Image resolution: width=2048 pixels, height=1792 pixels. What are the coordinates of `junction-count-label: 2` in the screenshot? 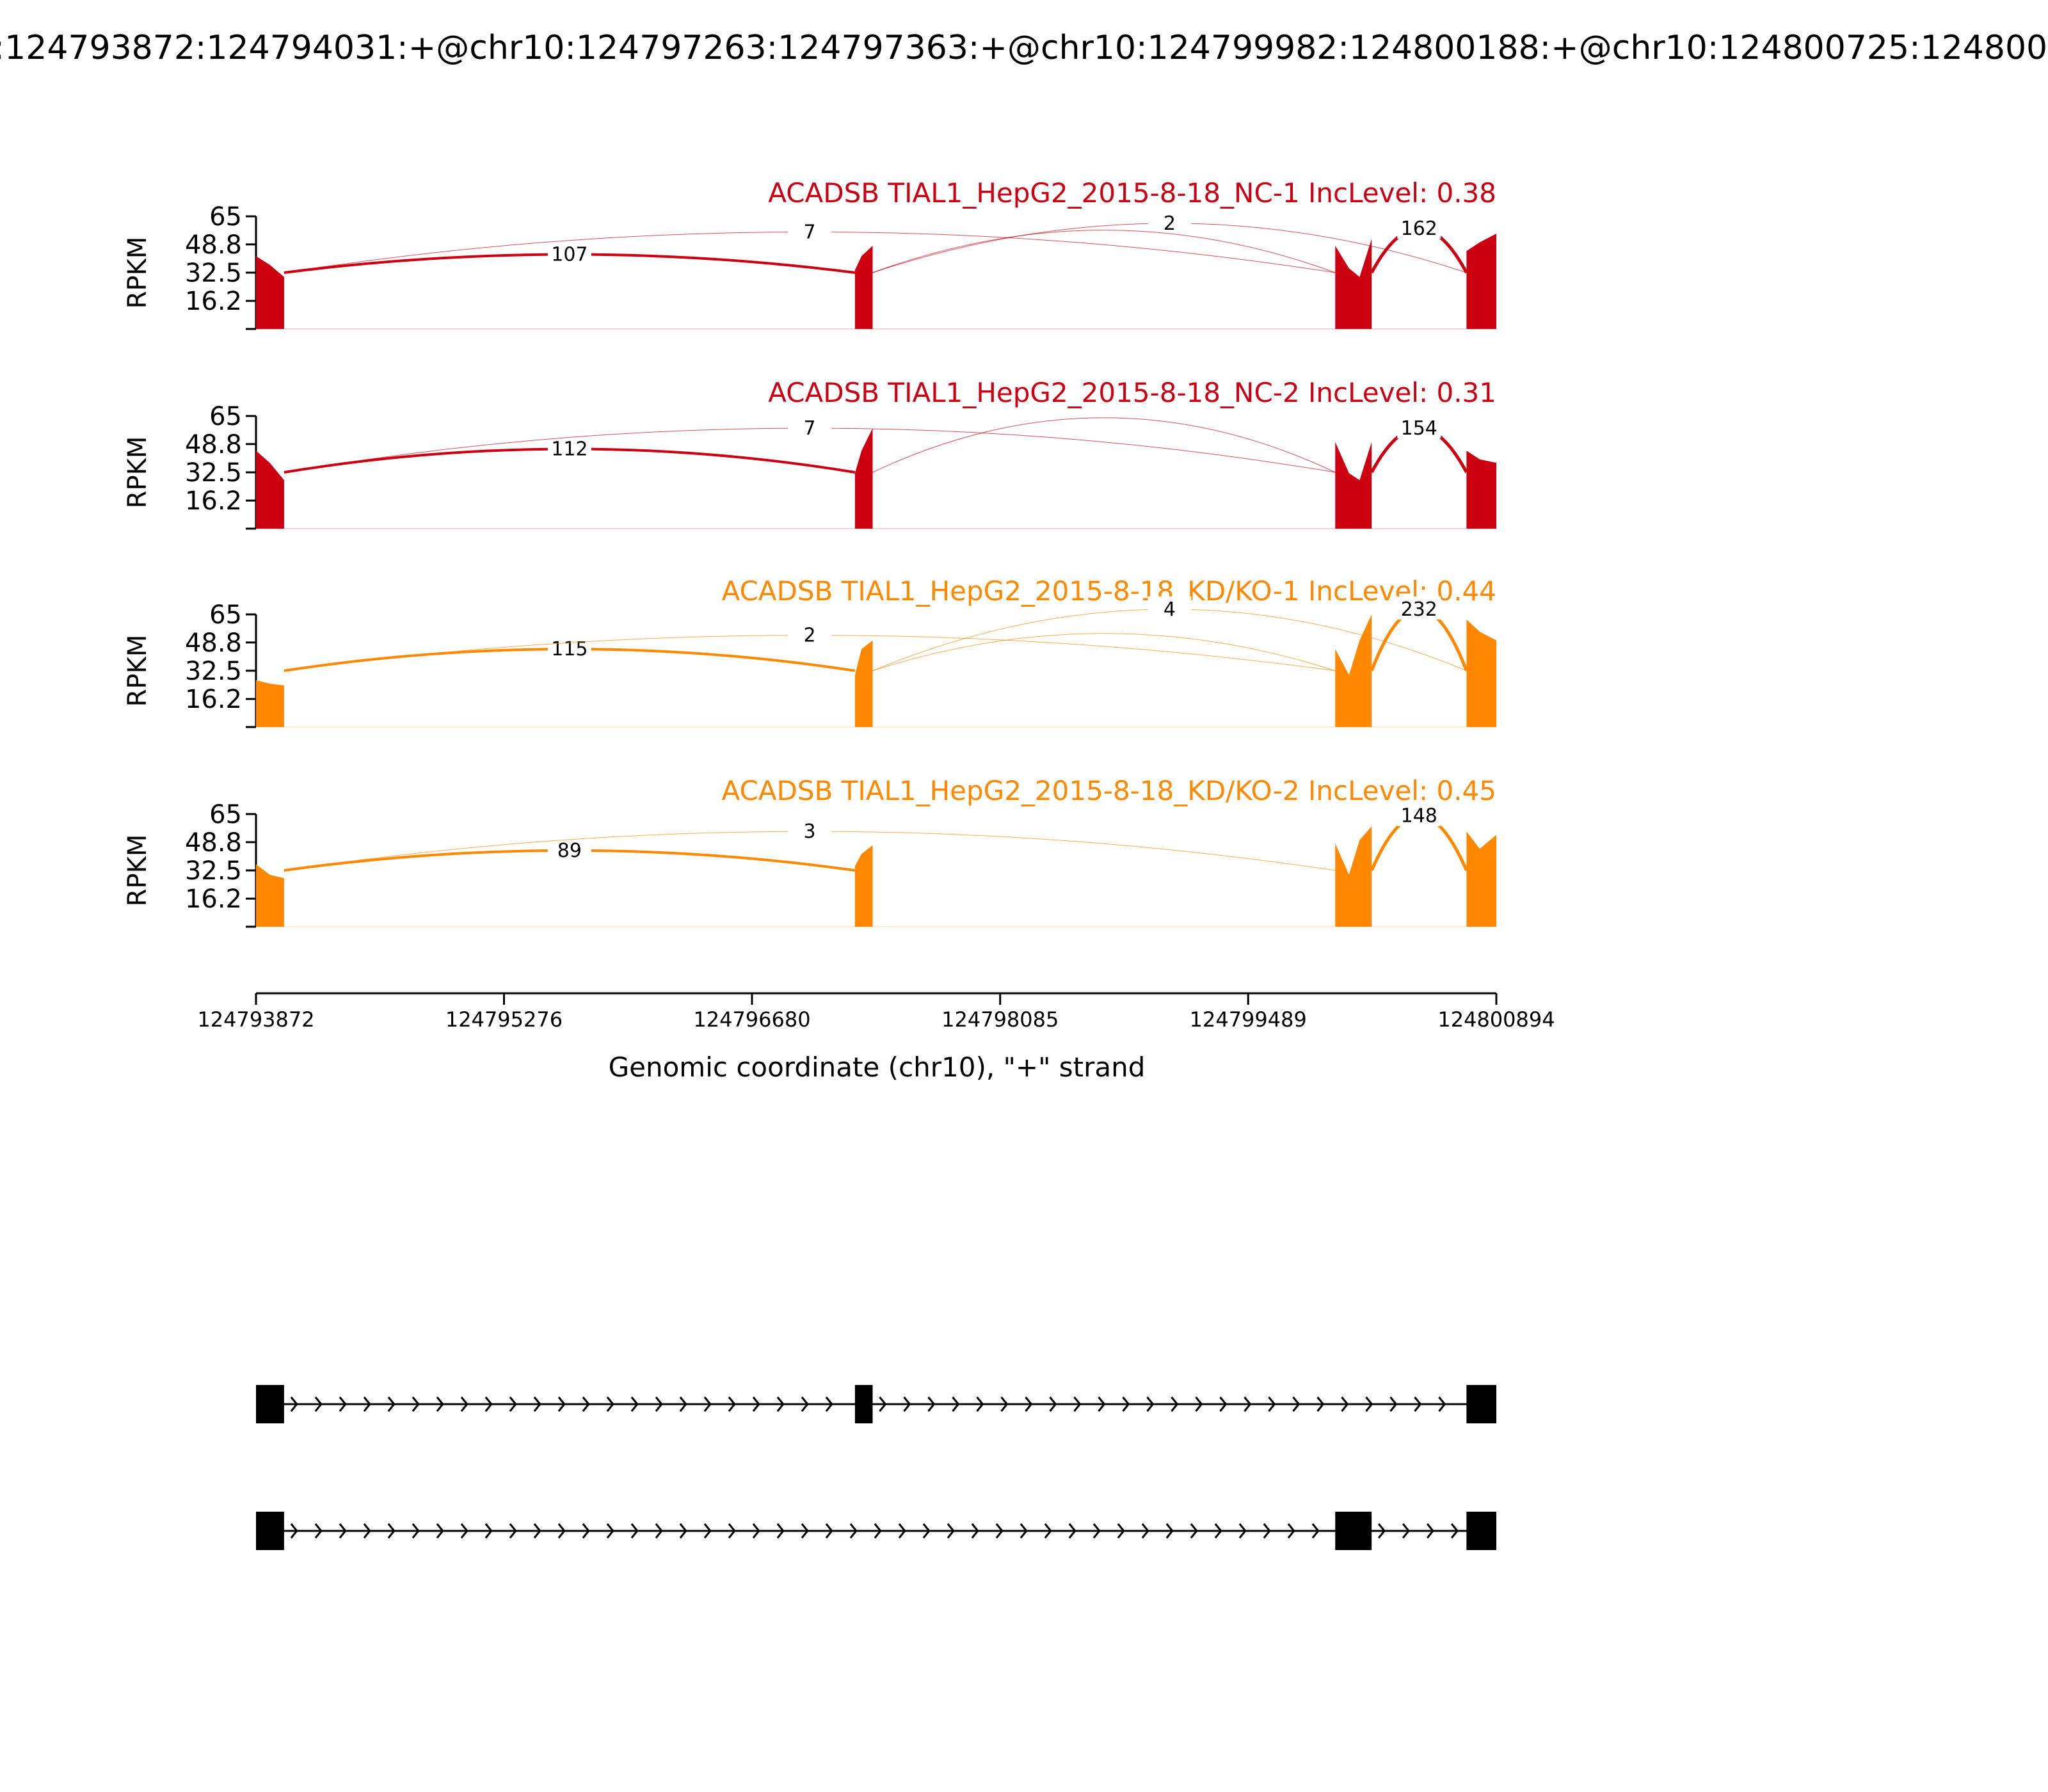 It's located at (810, 635).